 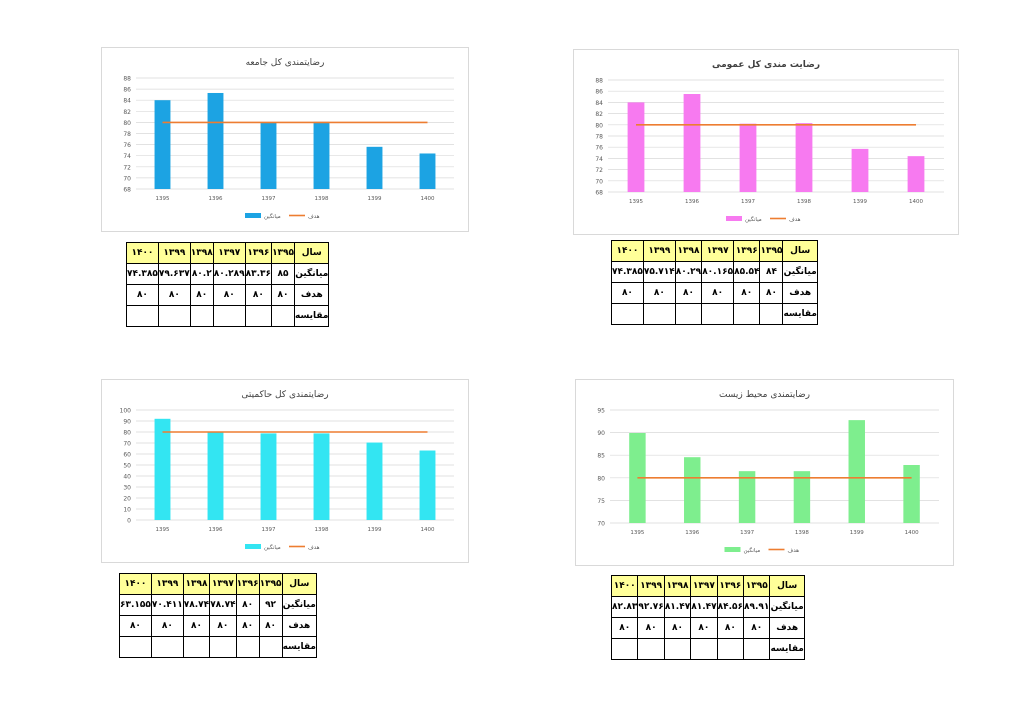 I want to click on y-tick-label: 50, so click(x=127, y=466).